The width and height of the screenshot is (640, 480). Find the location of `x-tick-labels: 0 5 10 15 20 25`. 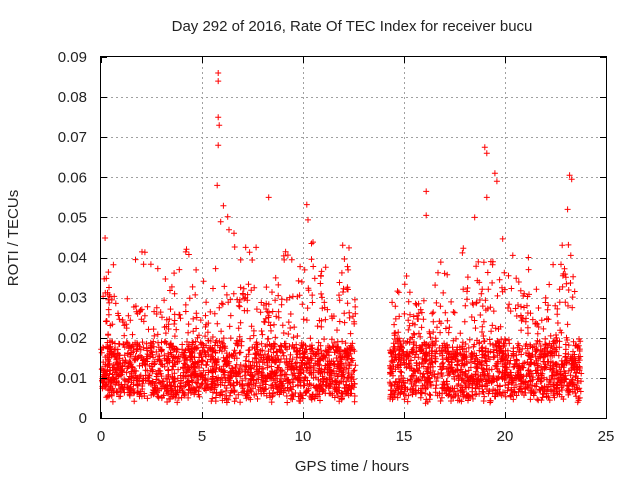

x-tick-labels: 0 5 10 15 20 25 is located at coordinates (356, 436).